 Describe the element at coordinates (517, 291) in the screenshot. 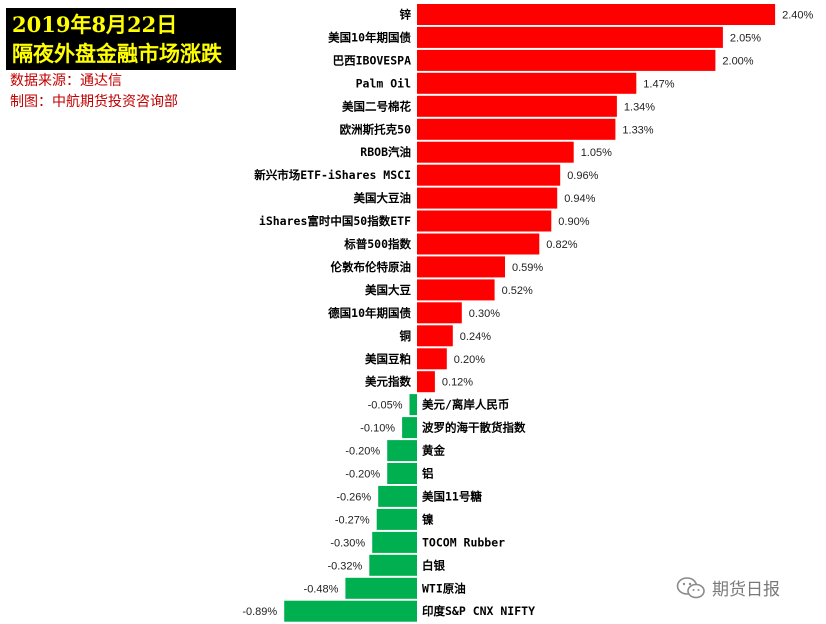

I see `value-label-12: 0.52%` at that location.